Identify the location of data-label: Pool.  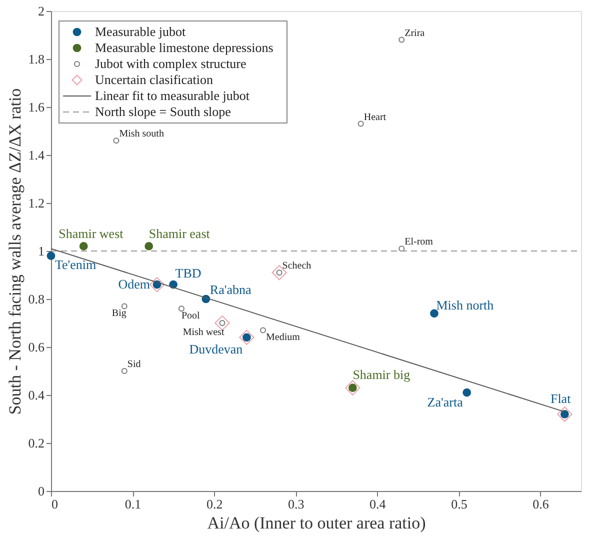
(190, 316).